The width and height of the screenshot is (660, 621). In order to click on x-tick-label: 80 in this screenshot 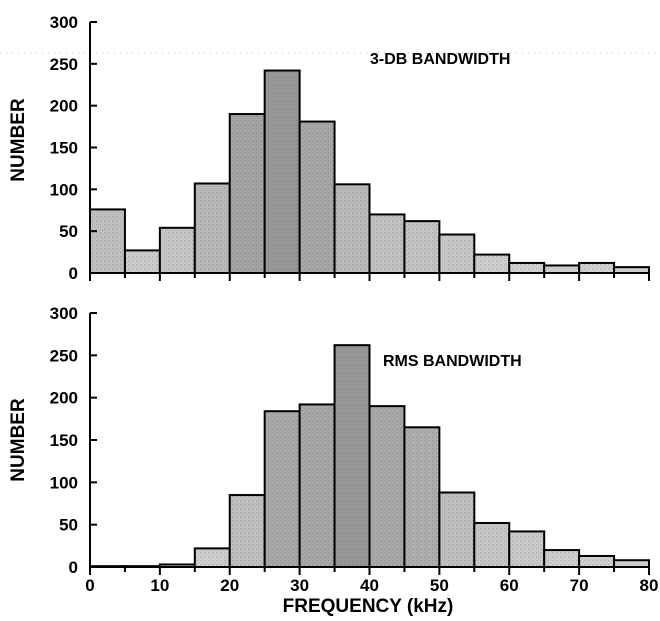, I will do `click(649, 585)`.